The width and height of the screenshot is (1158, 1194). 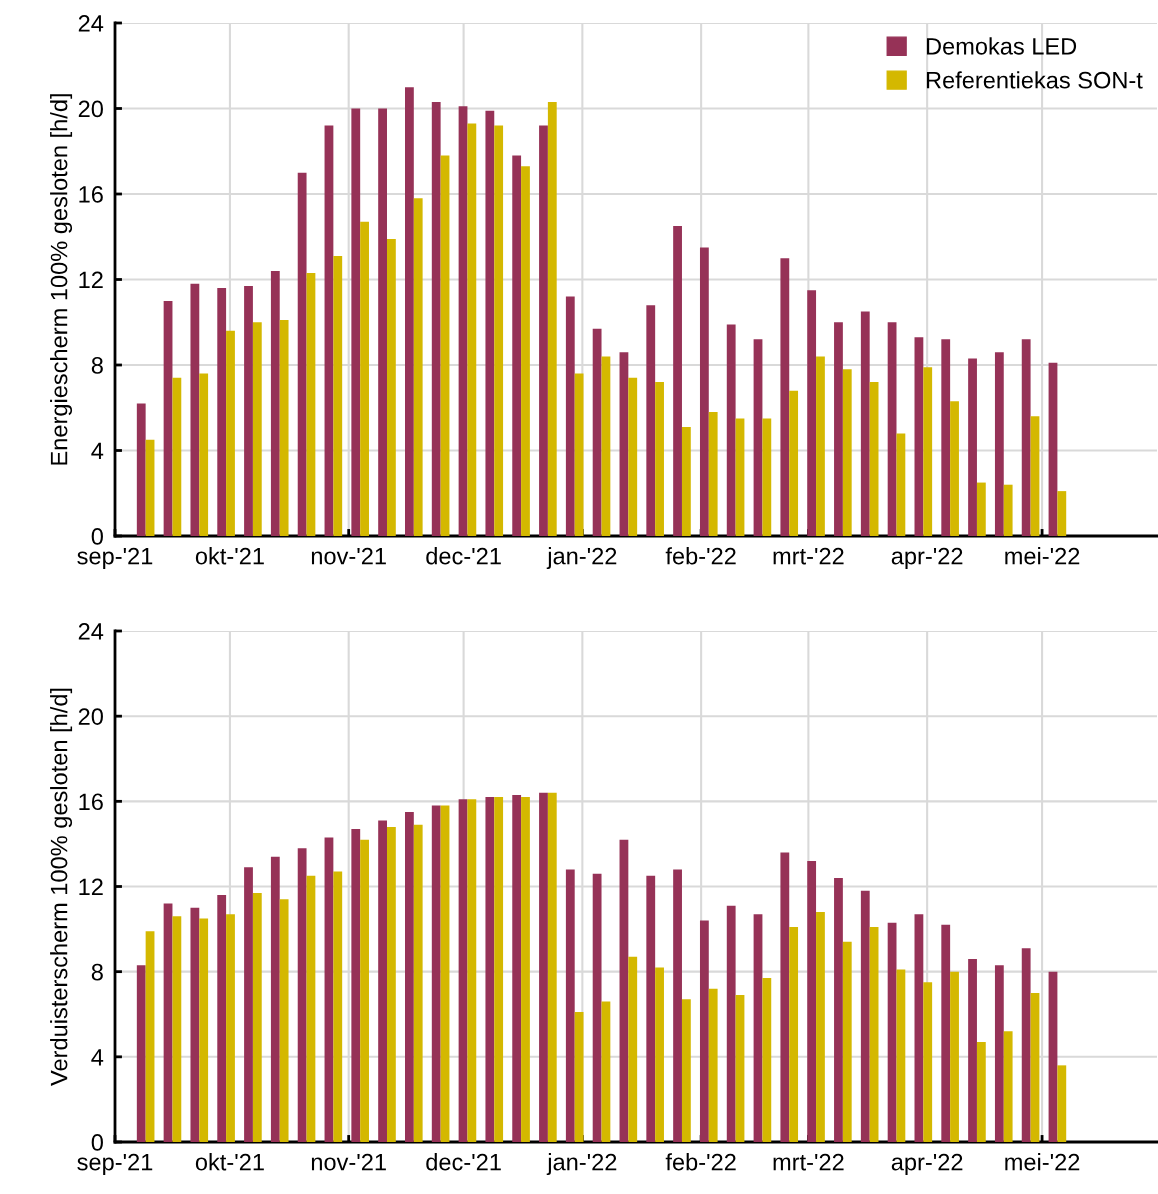 I want to click on x-tick-label: mei-'22, so click(x=1042, y=556).